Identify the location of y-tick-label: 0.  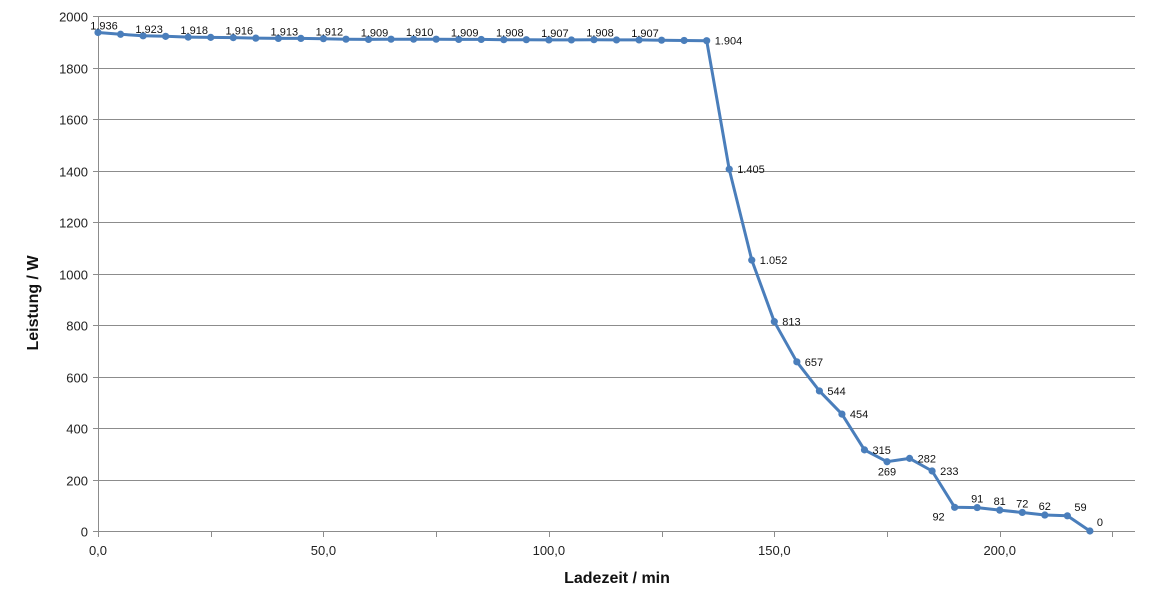
(84, 532).